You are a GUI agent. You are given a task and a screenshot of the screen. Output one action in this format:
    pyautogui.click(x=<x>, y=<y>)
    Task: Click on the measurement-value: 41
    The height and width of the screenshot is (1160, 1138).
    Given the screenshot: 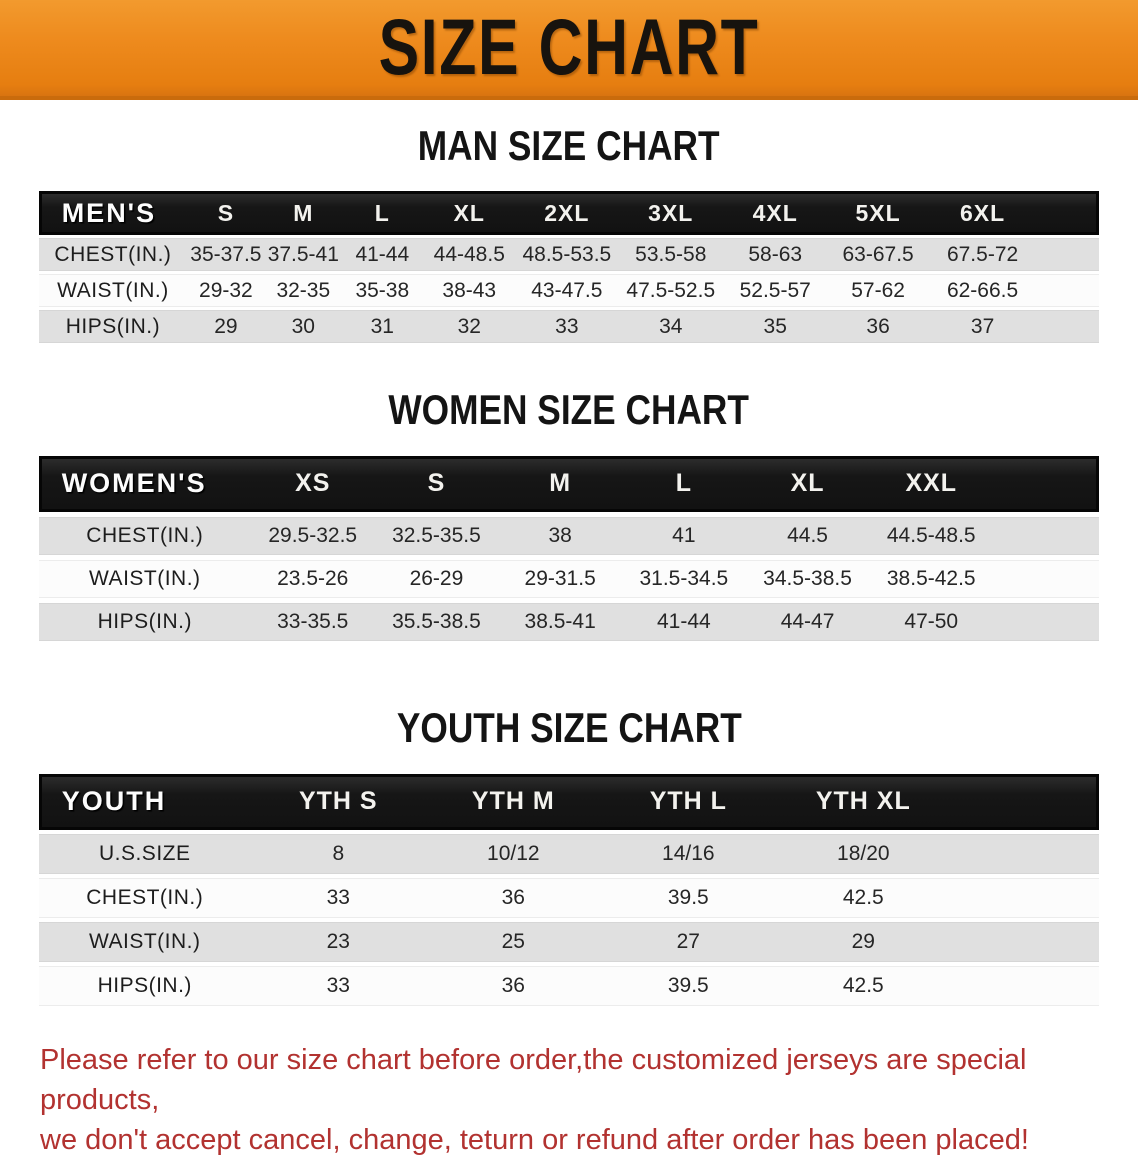 What is the action you would take?
    pyautogui.click(x=684, y=535)
    